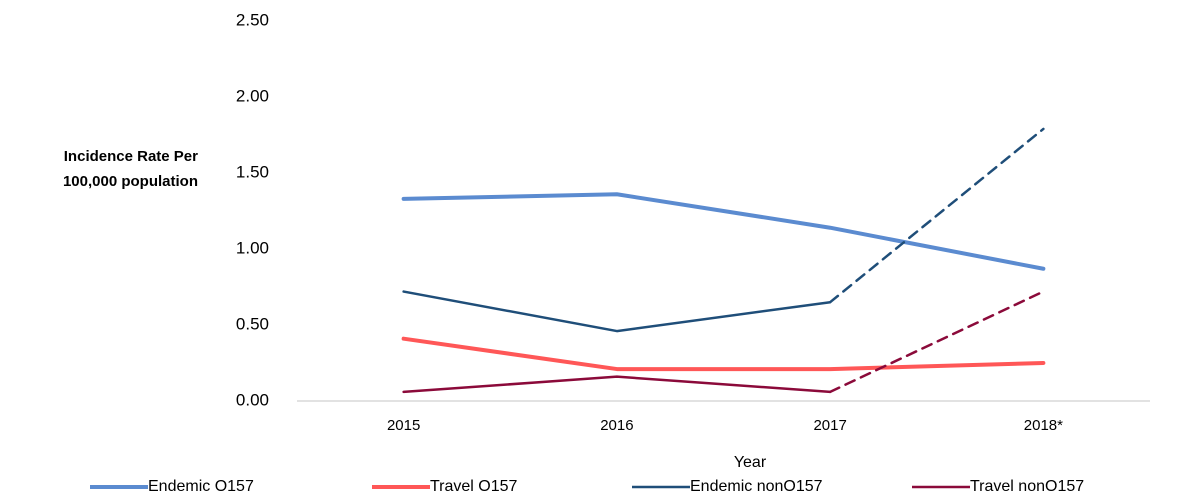  I want to click on legend-label: Endemic nonO157, so click(756, 486).